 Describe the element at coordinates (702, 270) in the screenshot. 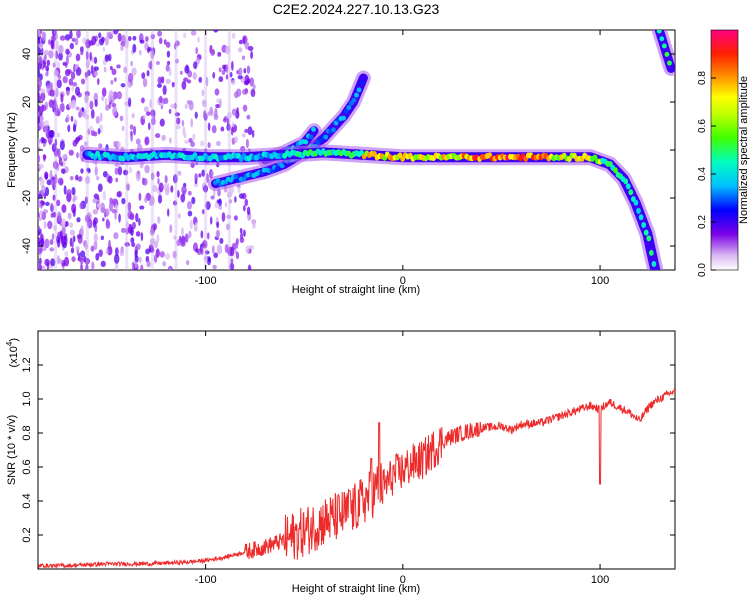

I see `colorbar-tick-label: 0.0` at that location.